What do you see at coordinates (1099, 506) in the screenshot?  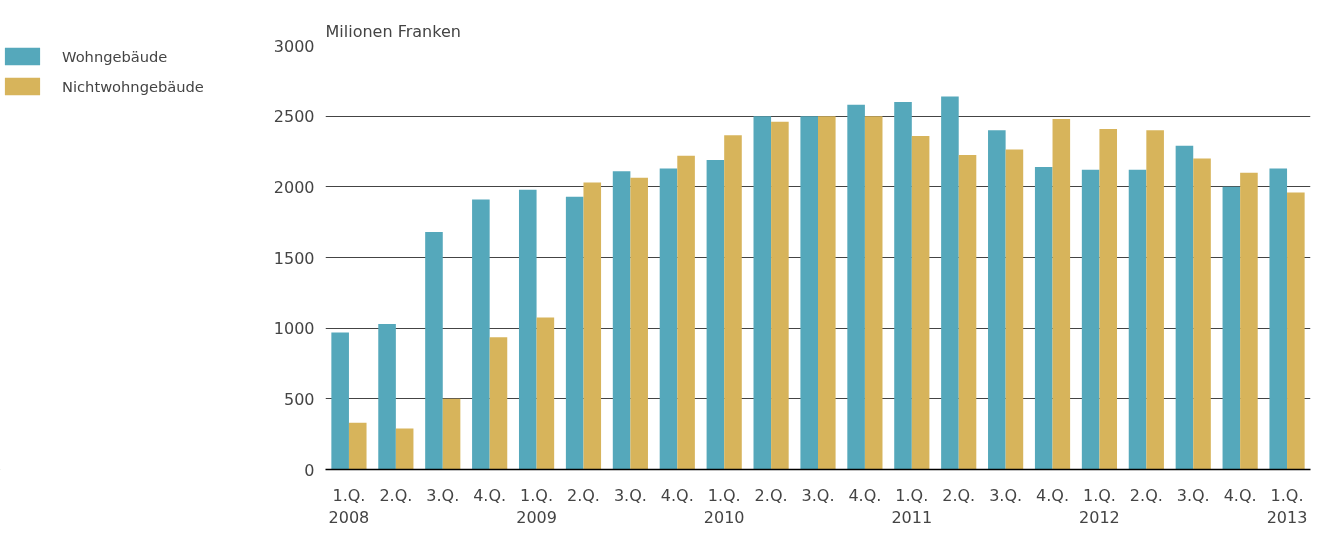 I see `x-tick-label: 1.Q. 2012` at bounding box center [1099, 506].